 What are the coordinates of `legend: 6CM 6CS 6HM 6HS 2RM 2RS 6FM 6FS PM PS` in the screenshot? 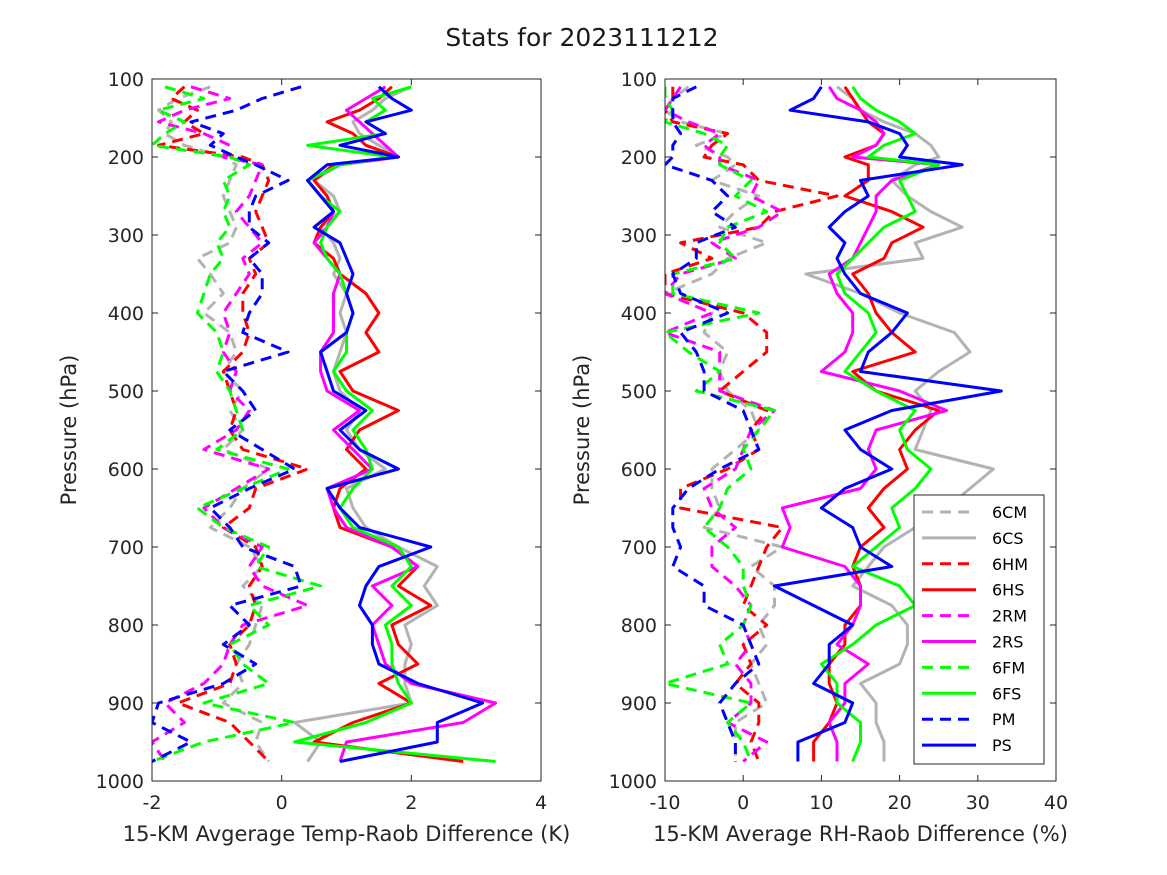 It's located at (979, 629).